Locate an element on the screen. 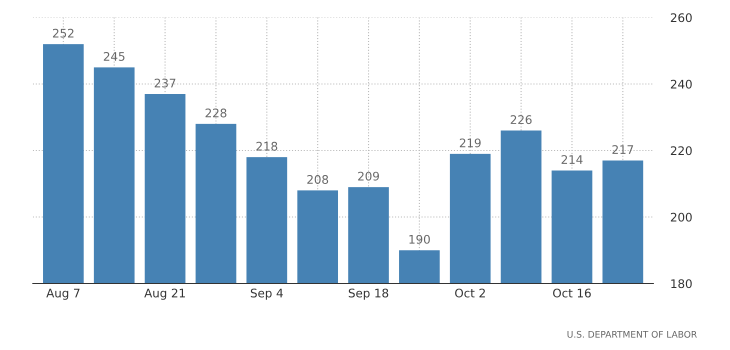 Image resolution: width=730 pixels, height=350 pixels. data-label: 228 is located at coordinates (216, 113).